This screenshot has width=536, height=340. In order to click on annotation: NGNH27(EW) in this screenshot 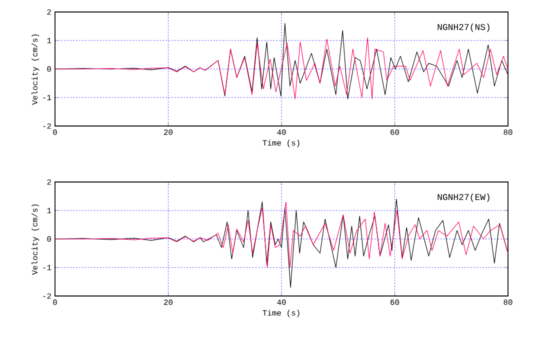, I will do `click(464, 198)`.